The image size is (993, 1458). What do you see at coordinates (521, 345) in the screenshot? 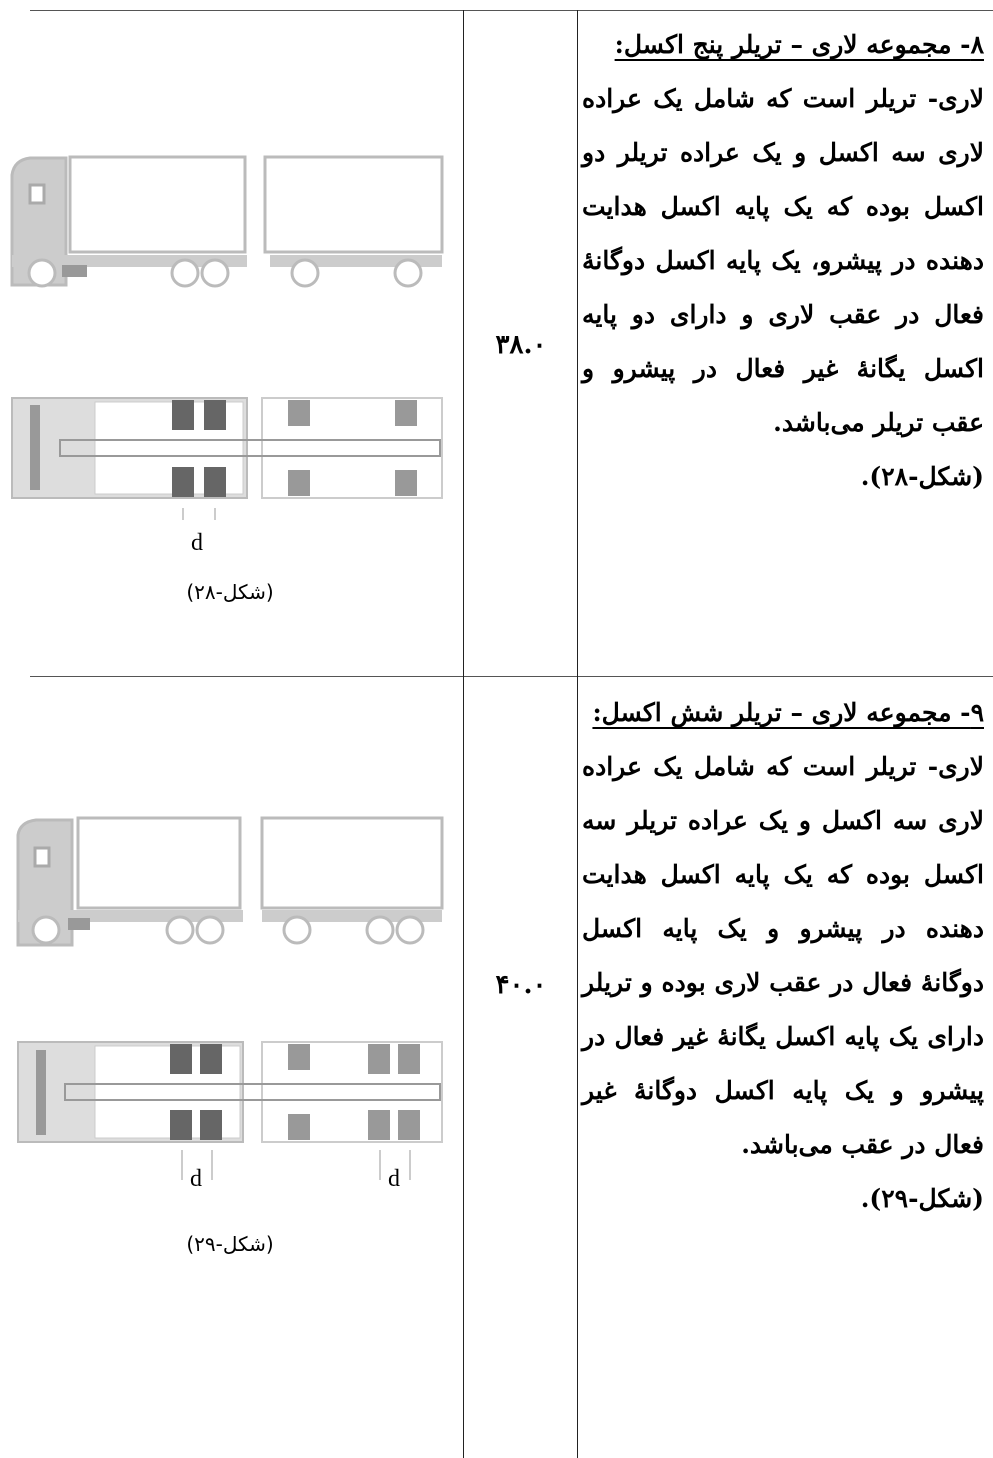
I see `value: ۳۸.۰` at bounding box center [521, 345].